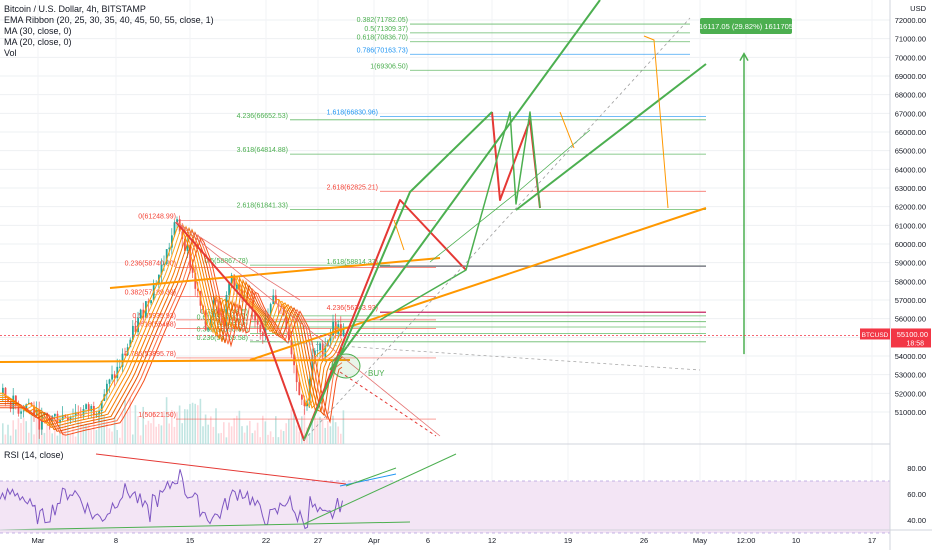 This screenshot has width=932, height=550. Describe the element at coordinates (644, 540) in the screenshot. I see `time-tick-label: 26` at that location.